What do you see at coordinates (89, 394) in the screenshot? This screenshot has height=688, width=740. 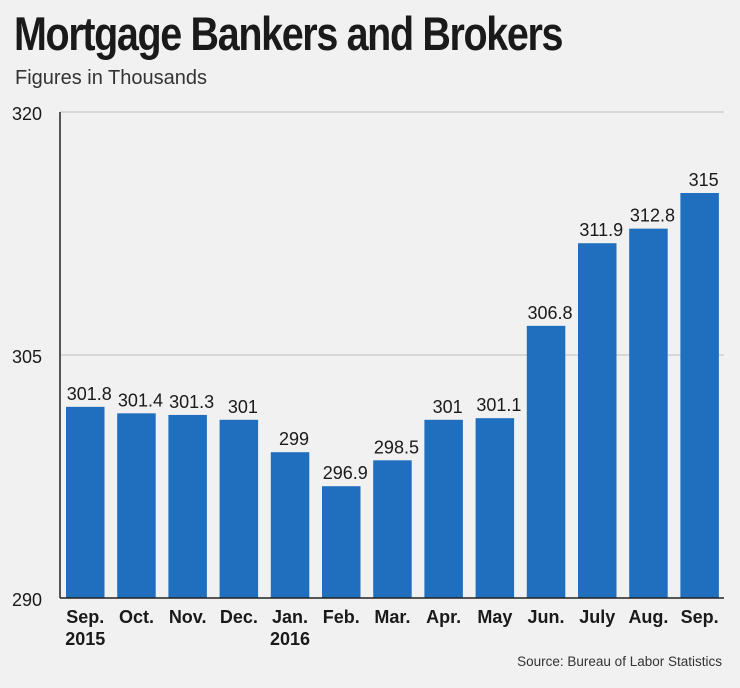 I see `bar-value-label: 301.8` at bounding box center [89, 394].